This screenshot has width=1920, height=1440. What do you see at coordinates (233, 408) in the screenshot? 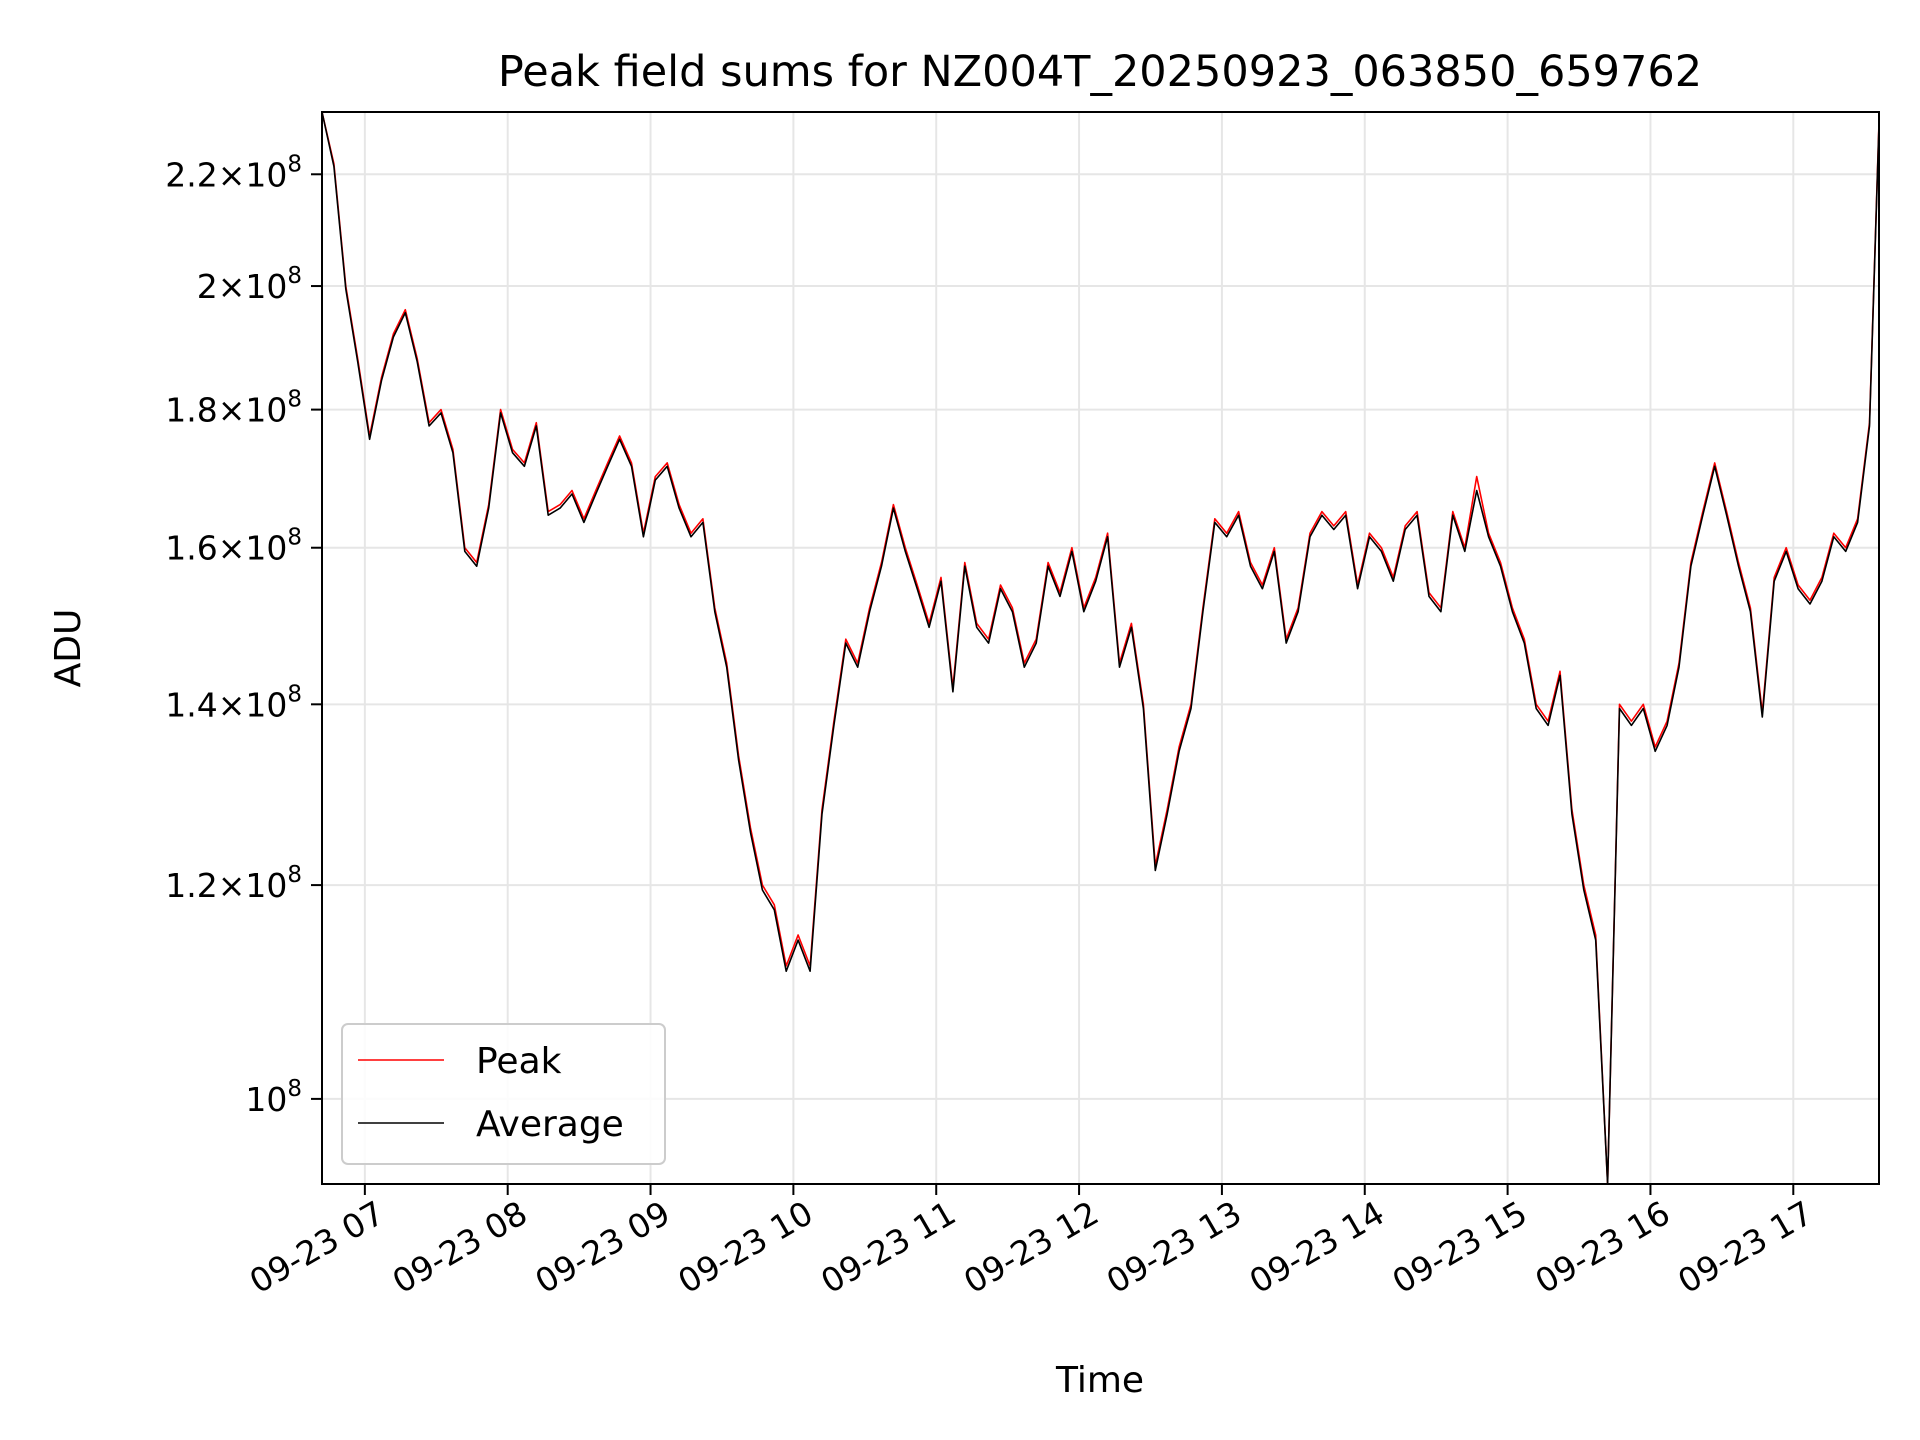
I see `y-tick-label: 1.8×108` at bounding box center [233, 408].